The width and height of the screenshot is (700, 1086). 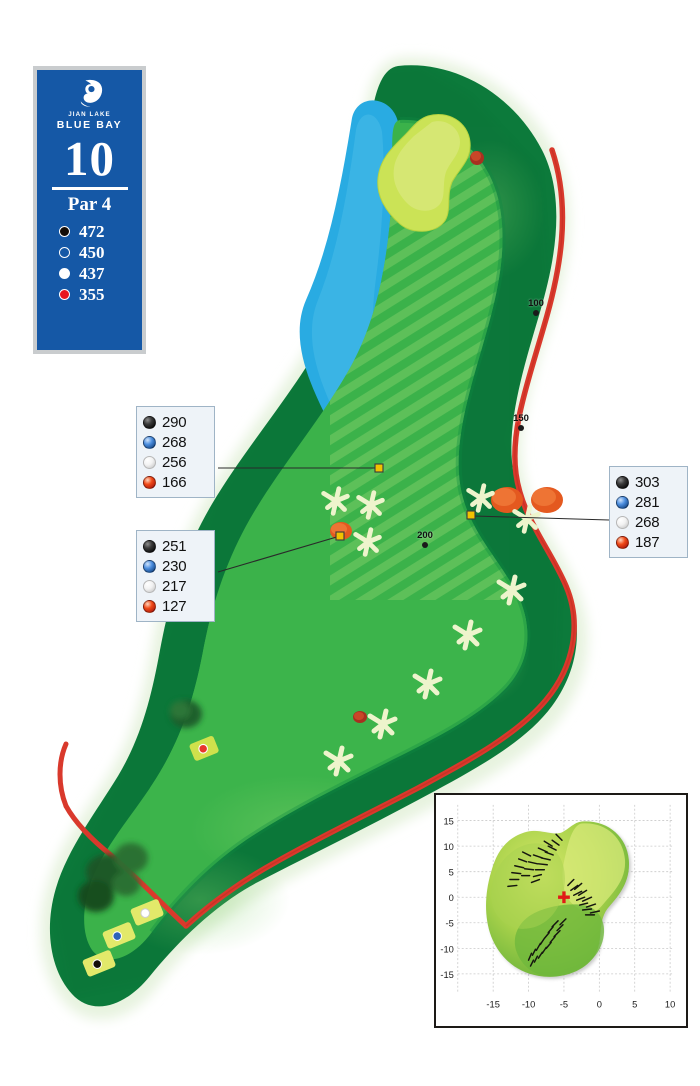 What do you see at coordinates (92, 273) in the screenshot?
I see `tee-yardage: 437` at bounding box center [92, 273].